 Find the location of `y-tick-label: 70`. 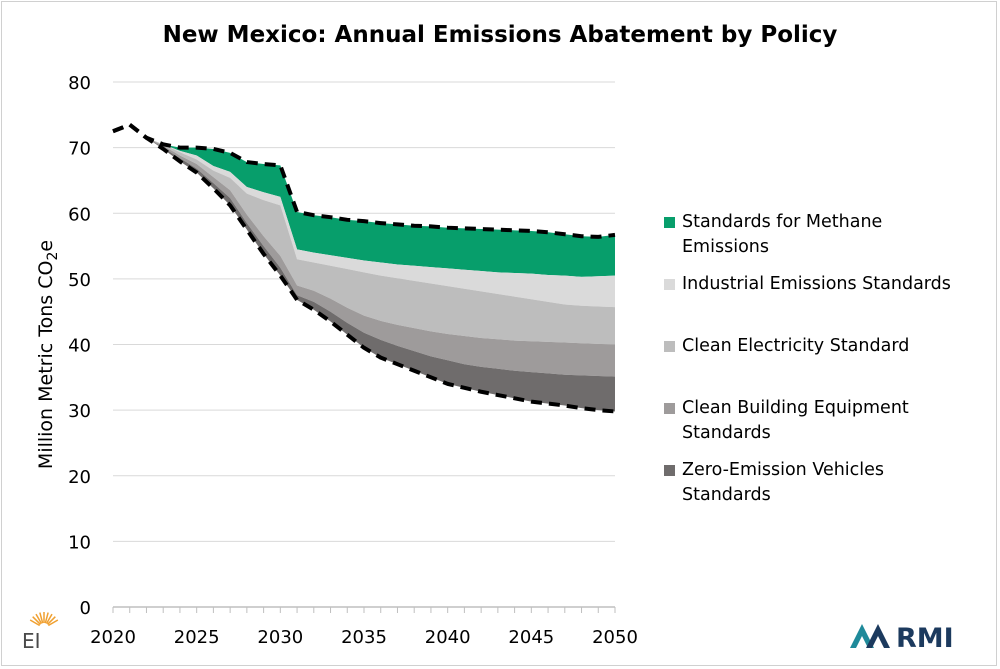

y-tick-label: 70 is located at coordinates (79, 149).